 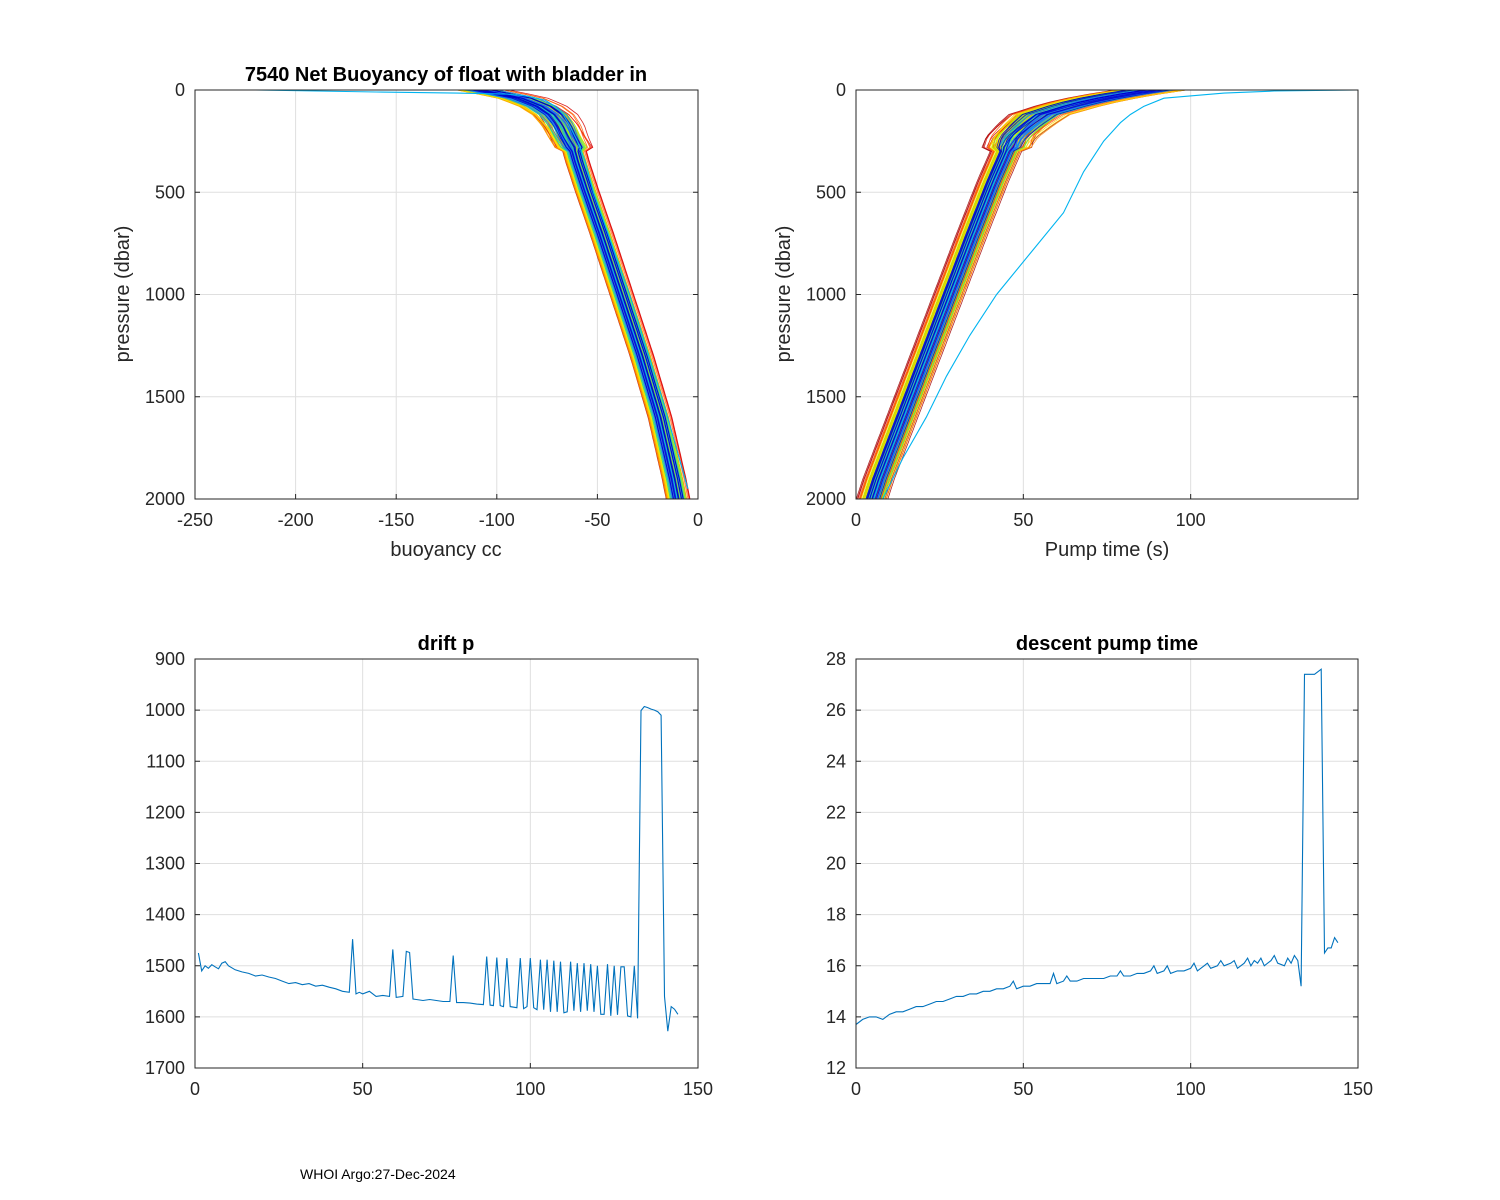 I want to click on pump-time-profiles, so click(x=1107, y=294).